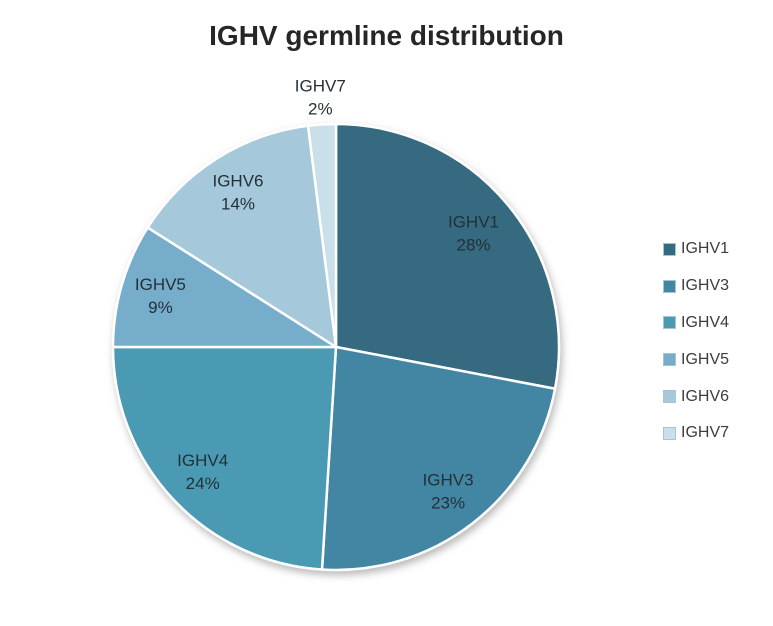 The image size is (773, 626). I want to click on legend-label: IGHV1, so click(705, 249).